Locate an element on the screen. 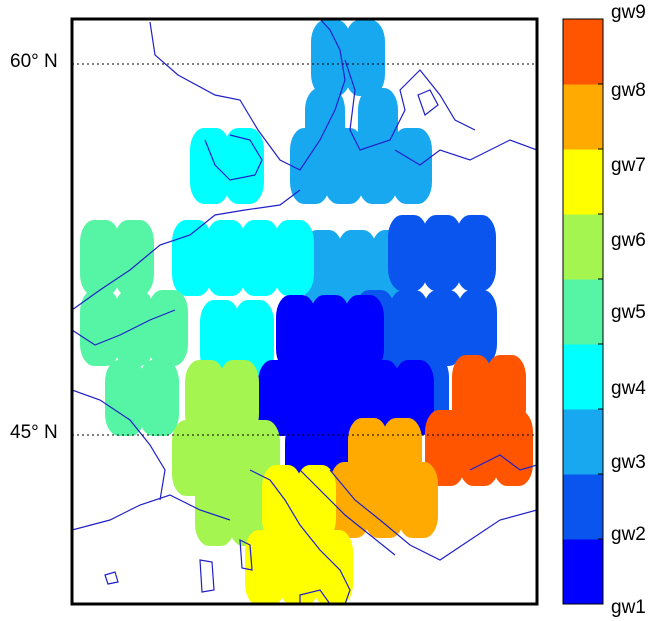  region-gw8 is located at coordinates (384, 478).